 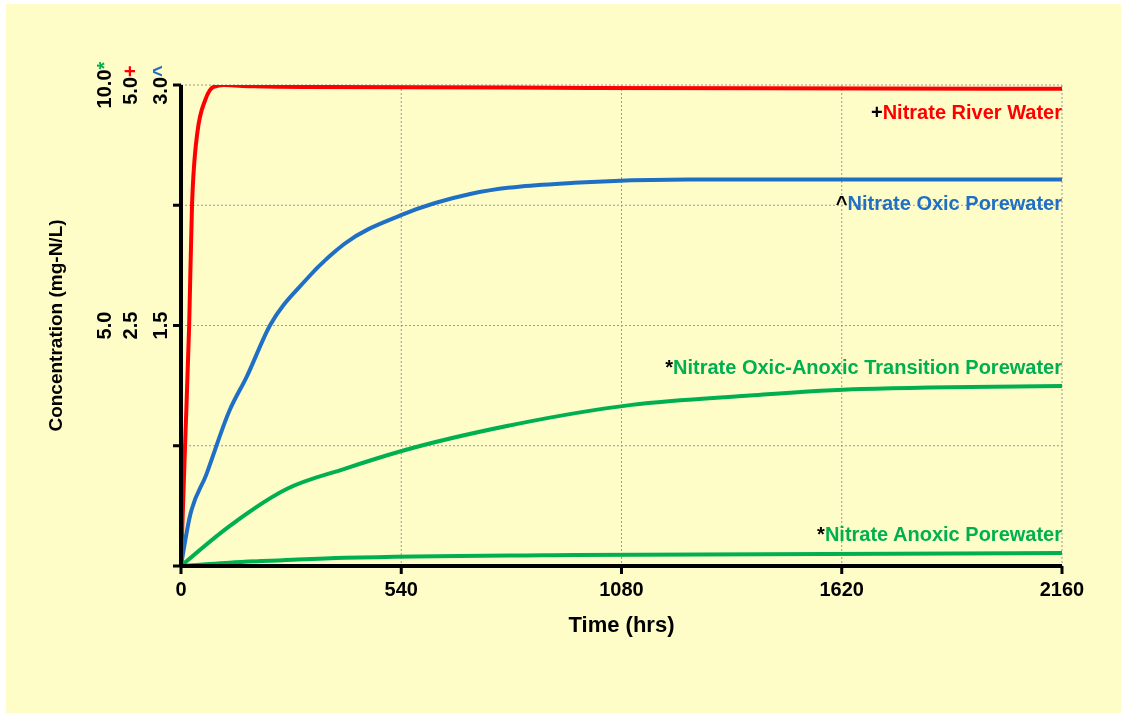 I want to click on series-label: *Nitrate Anoxic Porewater, so click(x=940, y=534).